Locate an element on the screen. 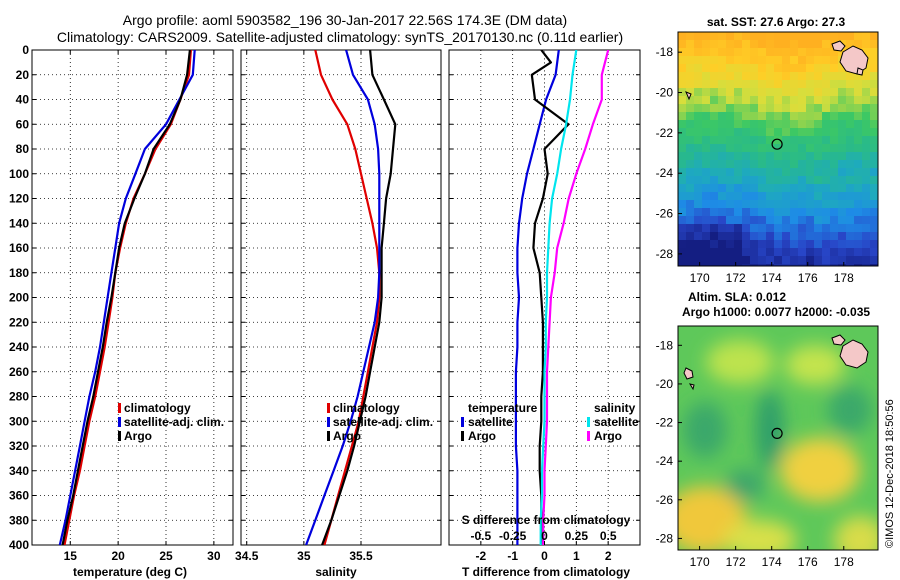  secondary-x-tick-label: 0.25 is located at coordinates (577, 536).